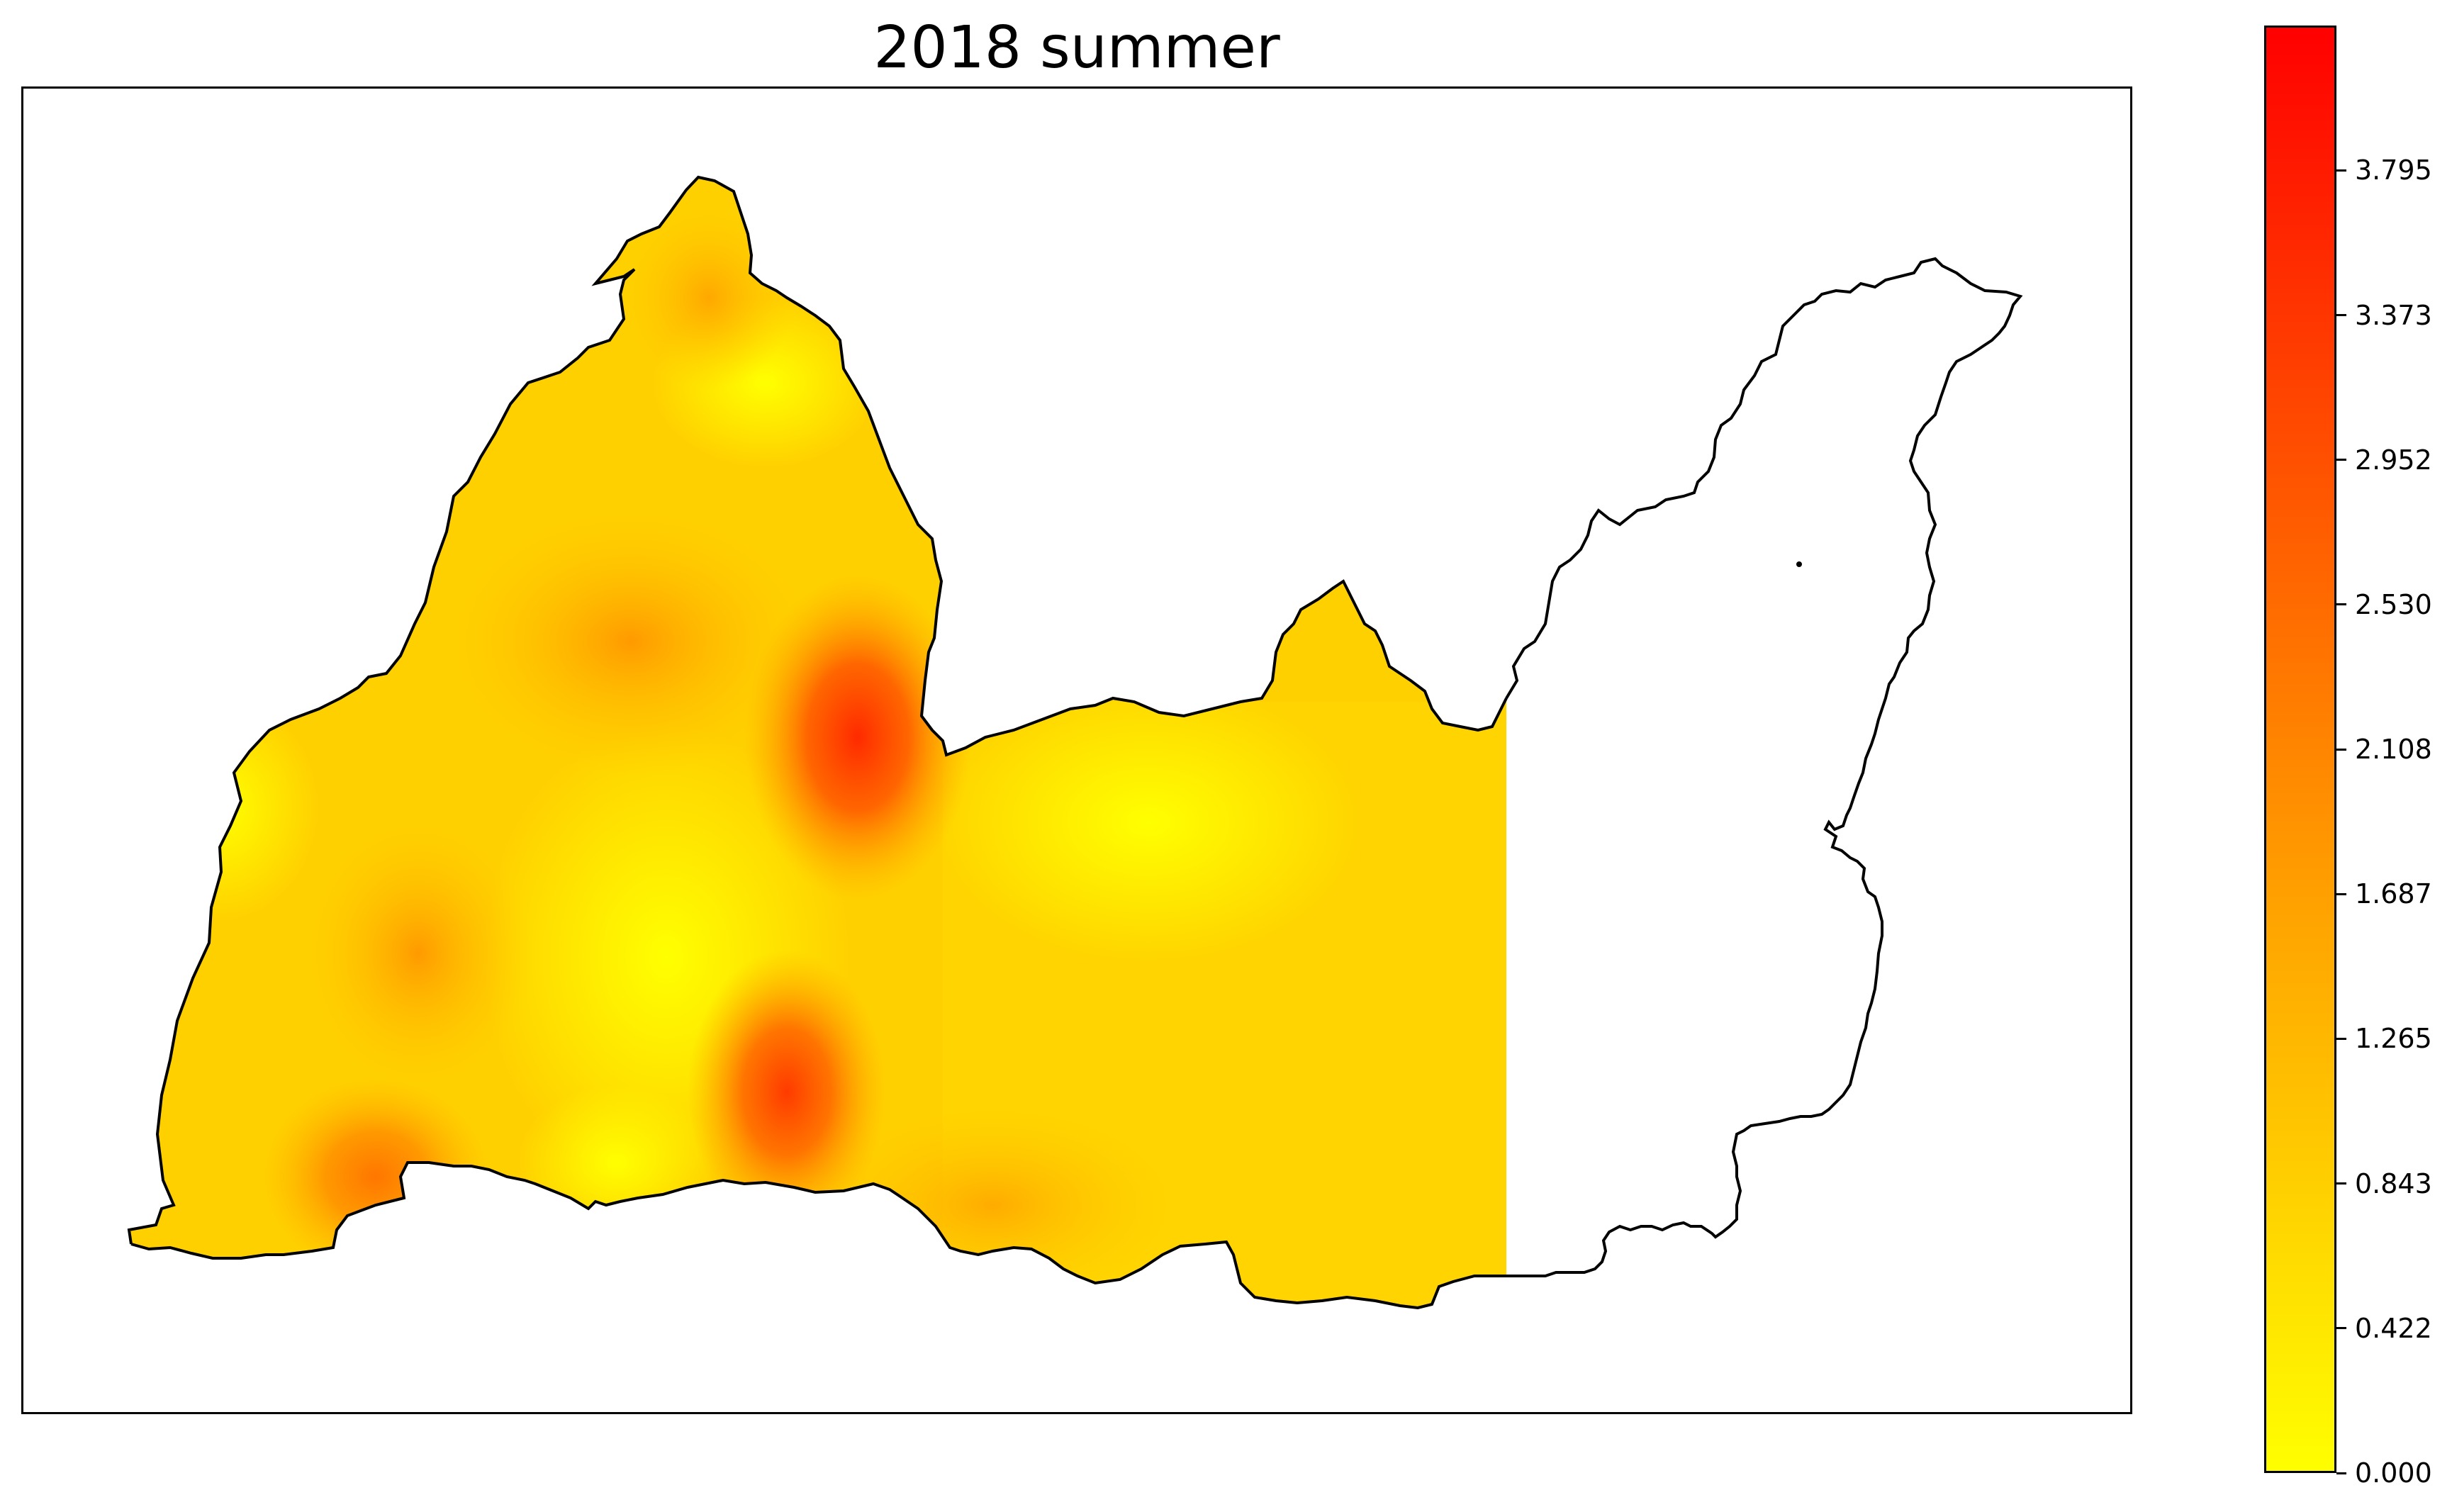 Image resolution: width=2452 pixels, height=1512 pixels. I want to click on south-boundary, so click(818, 1236).